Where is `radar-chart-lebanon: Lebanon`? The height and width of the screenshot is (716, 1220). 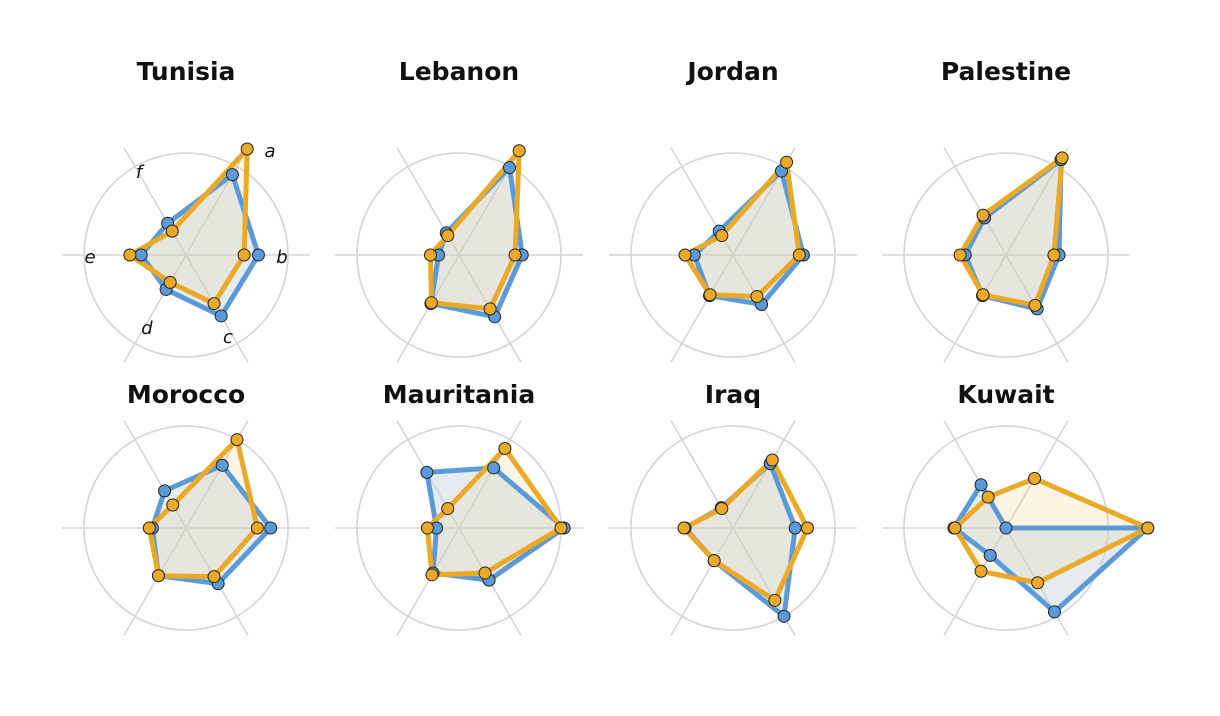
radar-chart-lebanon: Lebanon is located at coordinates (459, 210).